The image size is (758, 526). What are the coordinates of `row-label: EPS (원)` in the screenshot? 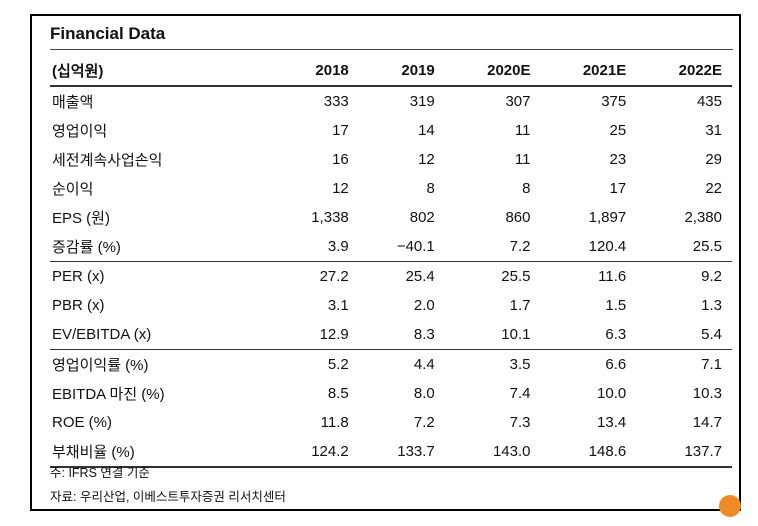 It's located at (81, 218).